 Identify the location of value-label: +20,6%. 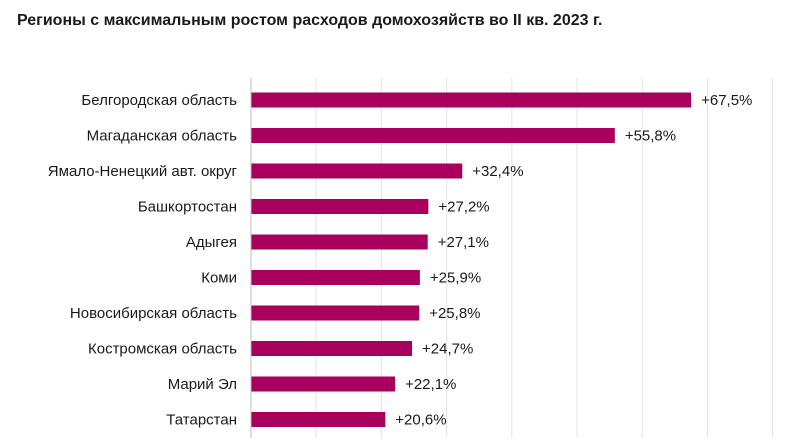
(420, 420).